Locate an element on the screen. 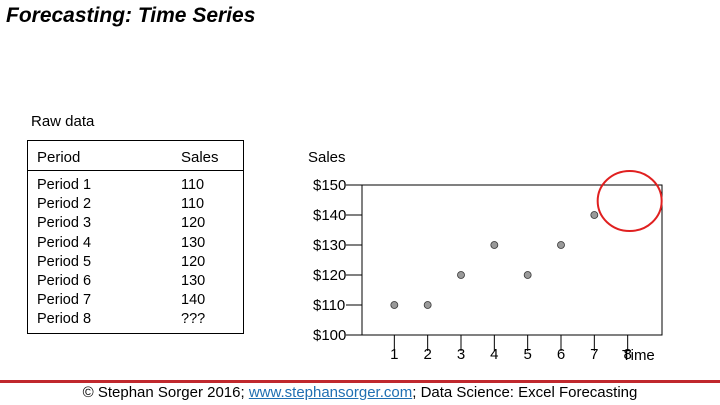 The height and width of the screenshot is (405, 720). sales-cell: 140 is located at coordinates (193, 300).